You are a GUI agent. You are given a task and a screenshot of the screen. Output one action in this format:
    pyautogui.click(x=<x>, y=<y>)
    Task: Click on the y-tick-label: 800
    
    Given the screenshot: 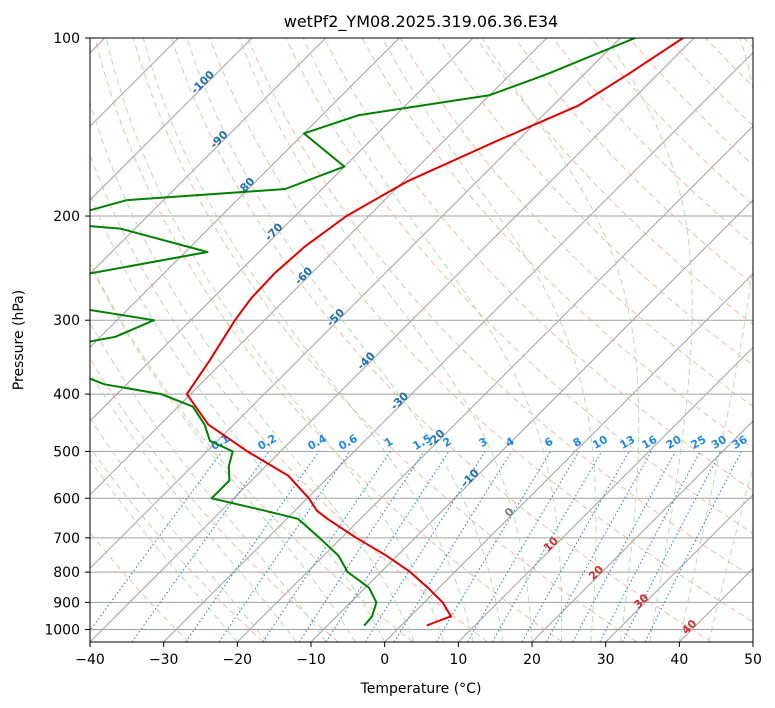 What is the action you would take?
    pyautogui.click(x=66, y=573)
    